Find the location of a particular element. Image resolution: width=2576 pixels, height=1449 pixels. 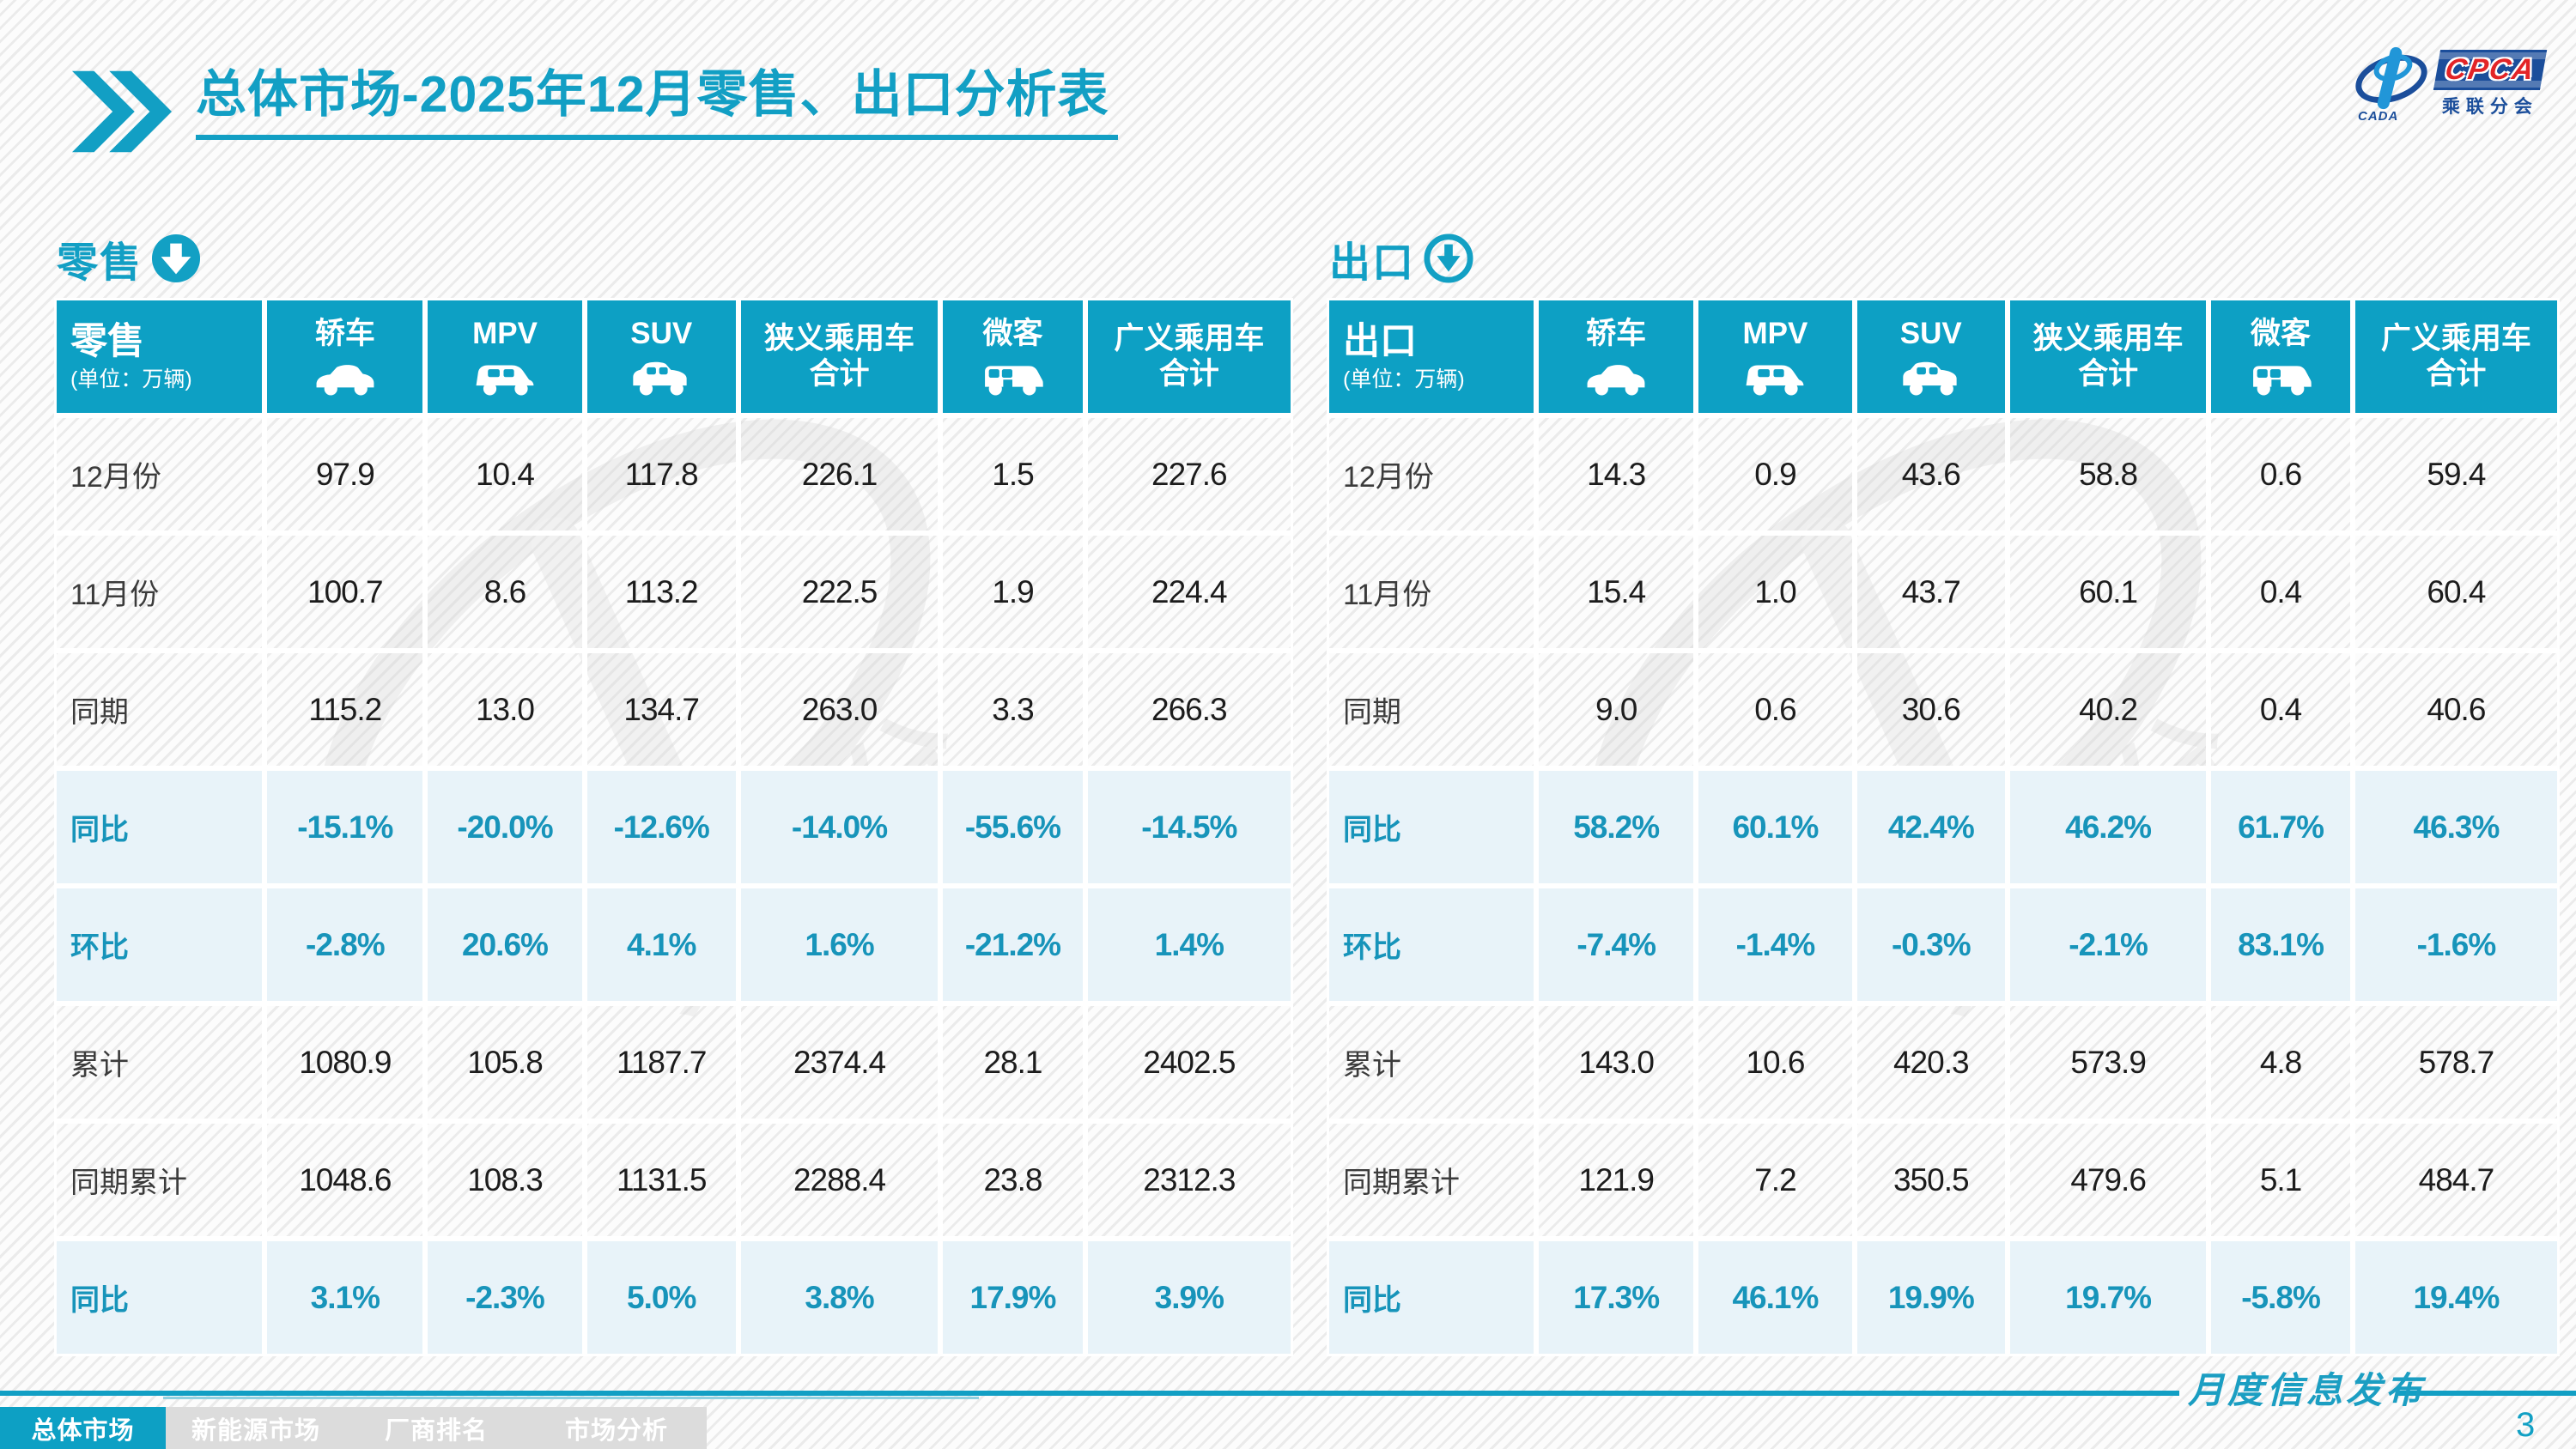

table-cell: 97.9 is located at coordinates (345, 474).